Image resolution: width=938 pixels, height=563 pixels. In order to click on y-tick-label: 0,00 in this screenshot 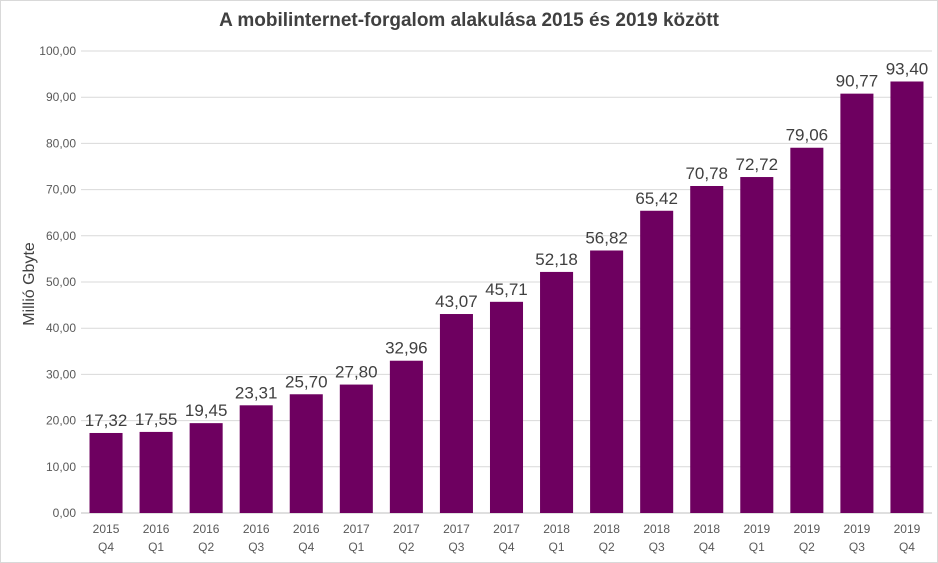, I will do `click(65, 513)`.